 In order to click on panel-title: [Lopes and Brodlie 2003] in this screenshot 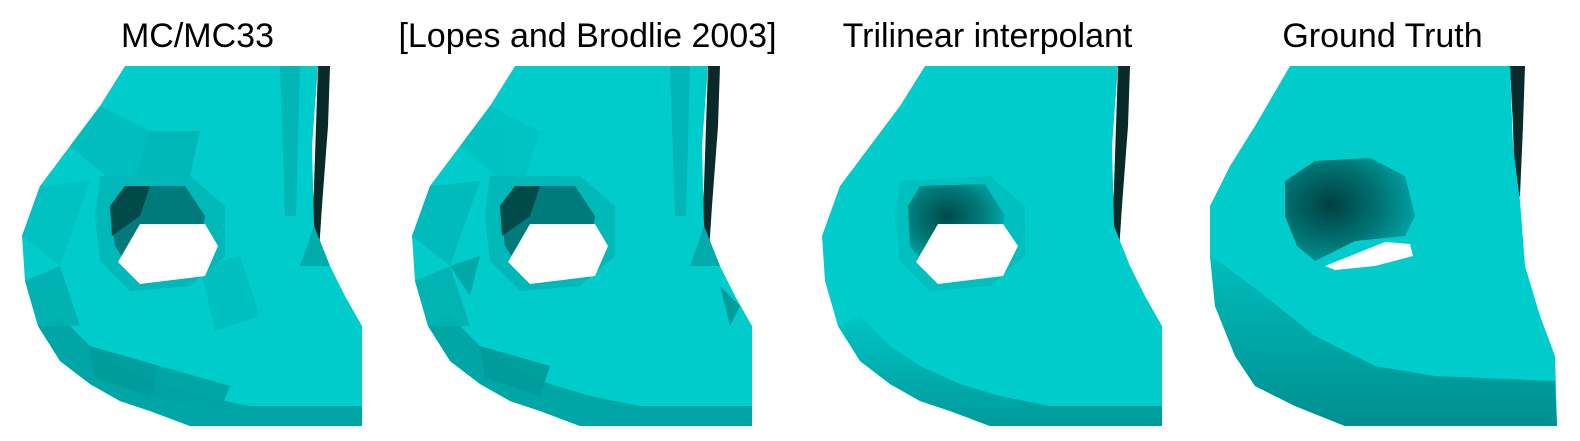, I will do `click(587, 36)`.